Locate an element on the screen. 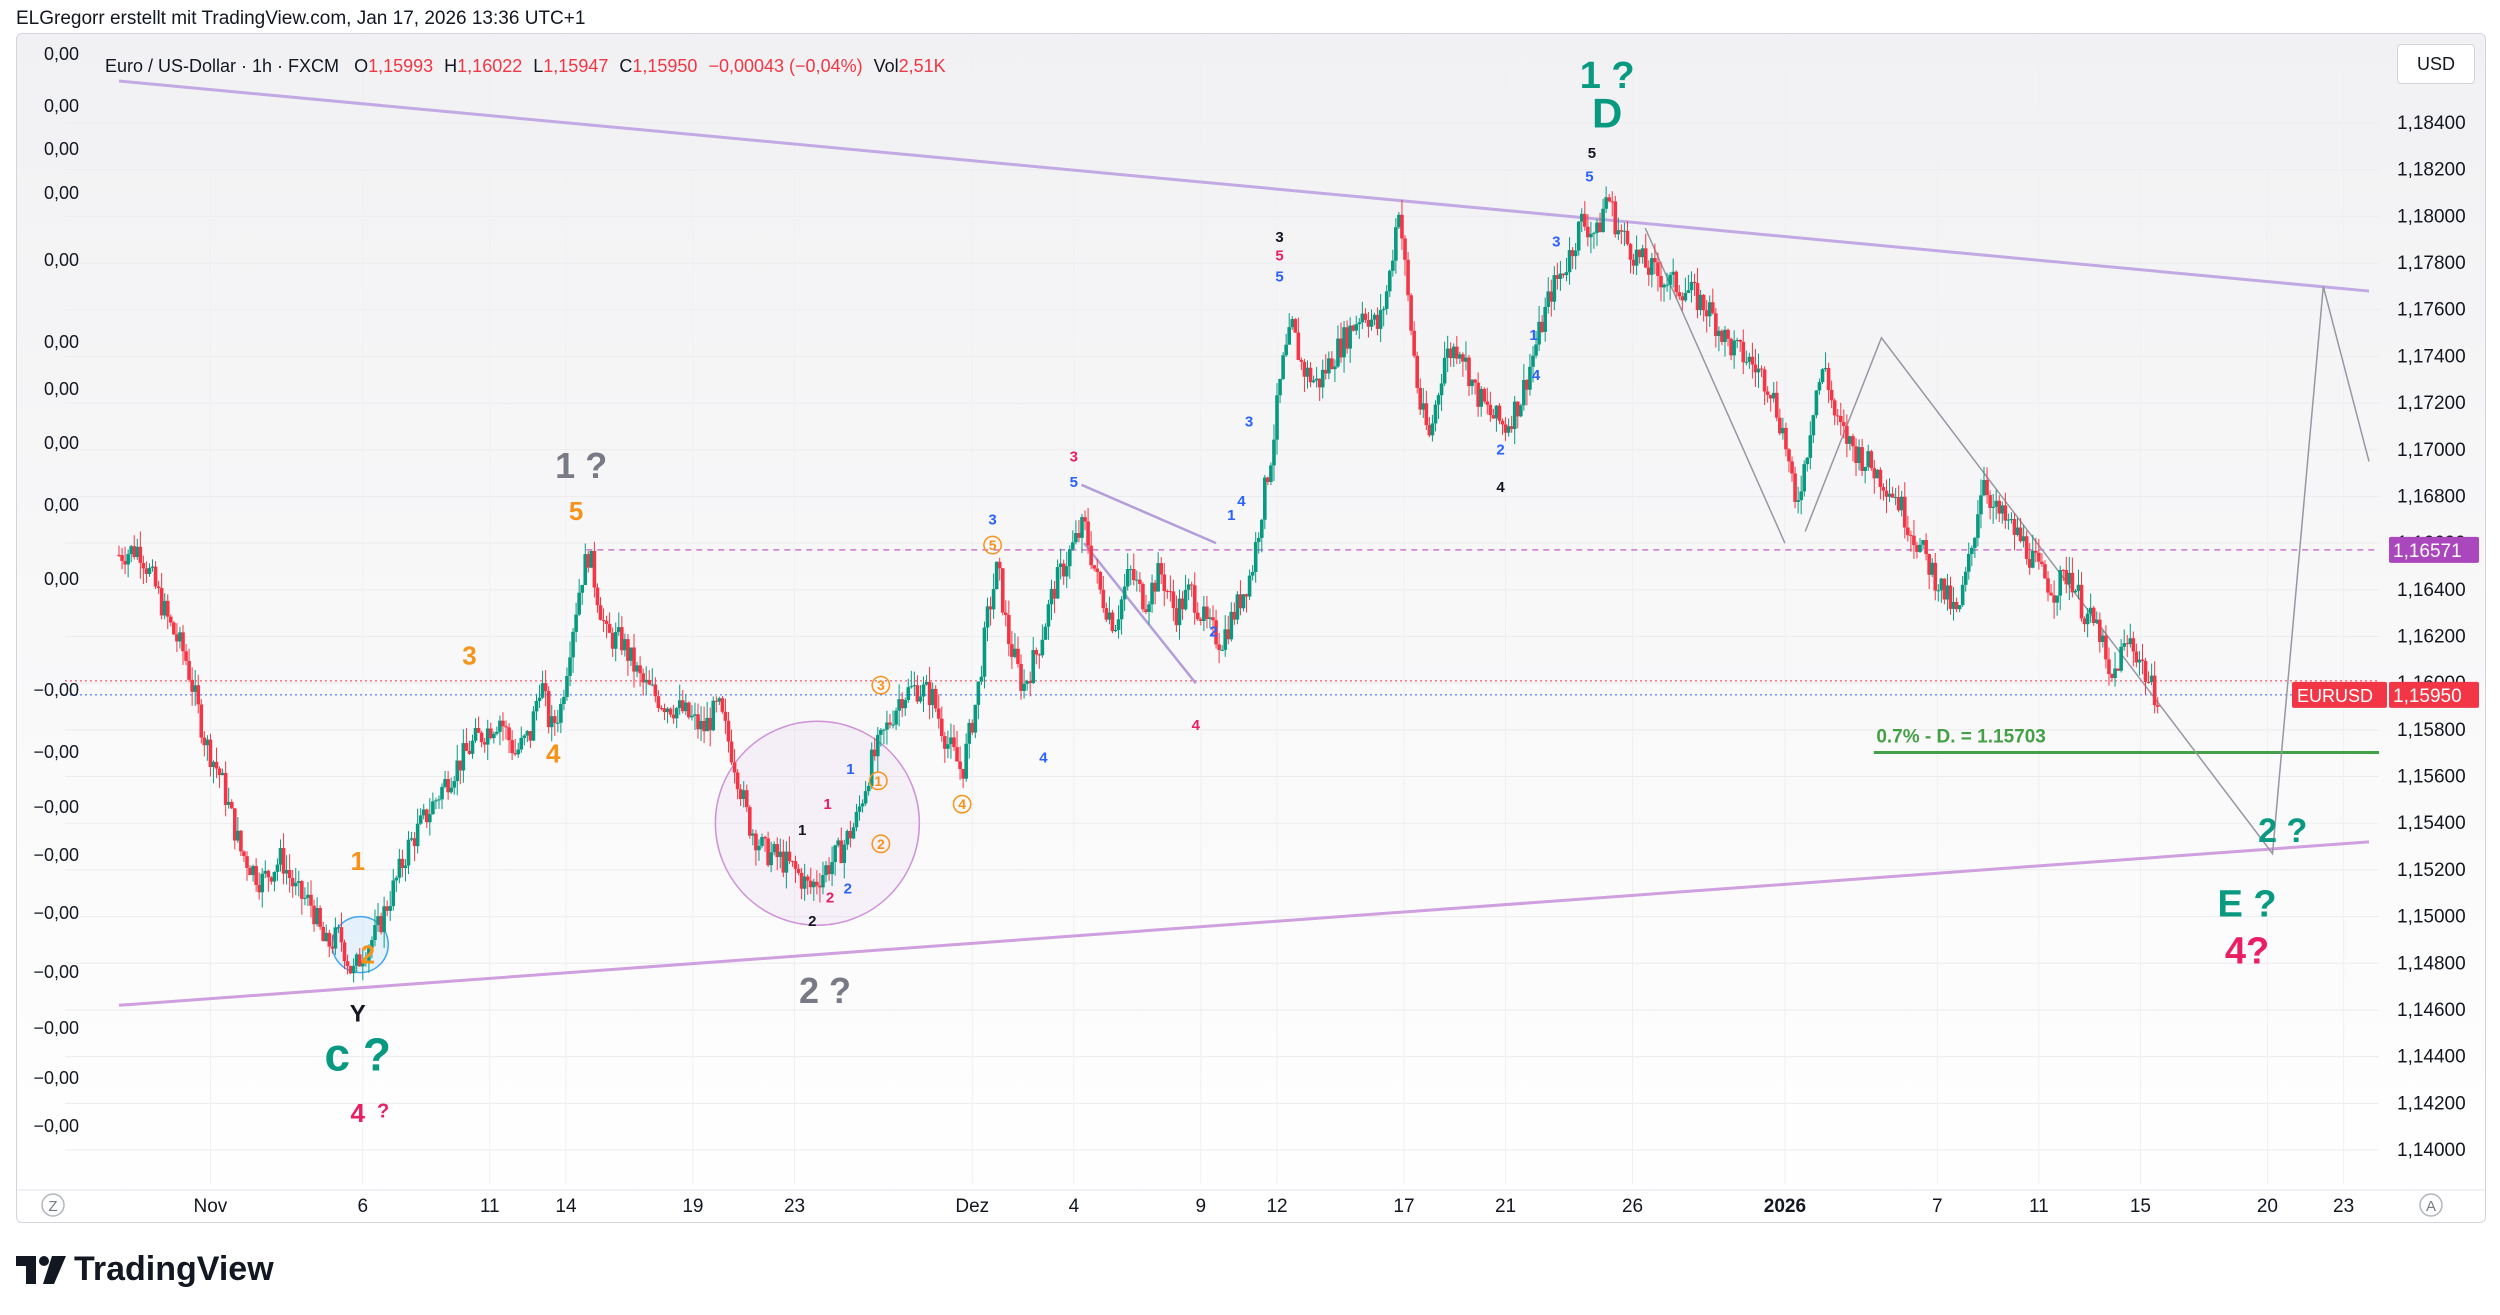  y-tick-label: 1,18200 is located at coordinates (2431, 170).